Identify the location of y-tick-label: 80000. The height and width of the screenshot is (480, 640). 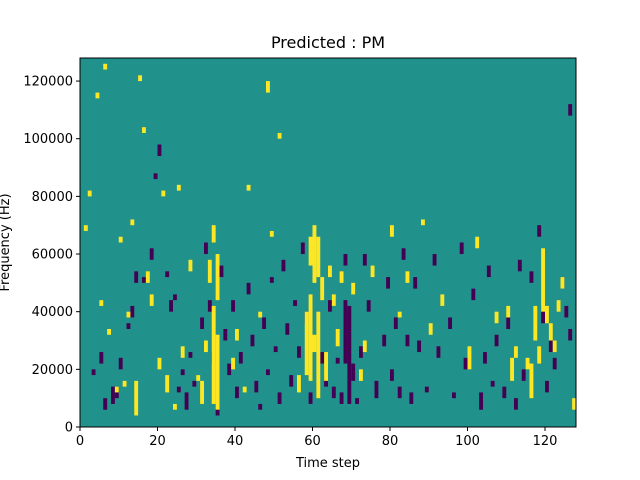
(52, 197).